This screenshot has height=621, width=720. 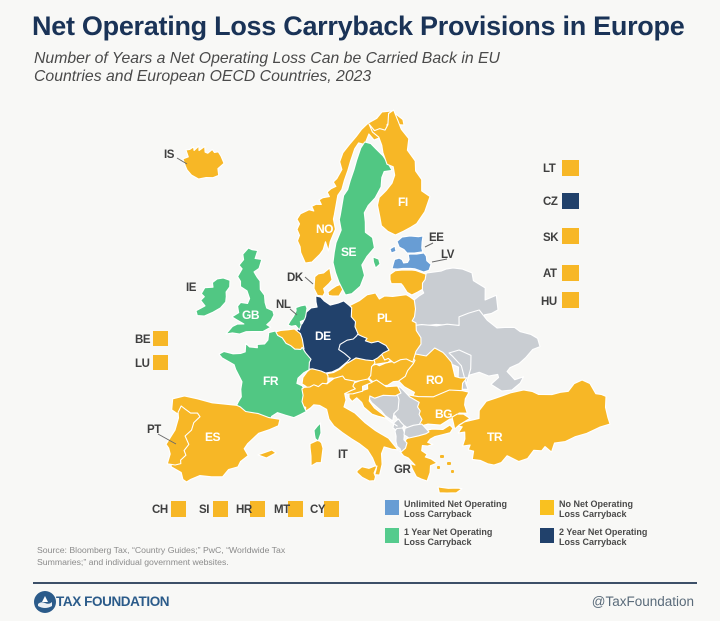 I want to click on svg-text: LV, so click(x=448, y=255).